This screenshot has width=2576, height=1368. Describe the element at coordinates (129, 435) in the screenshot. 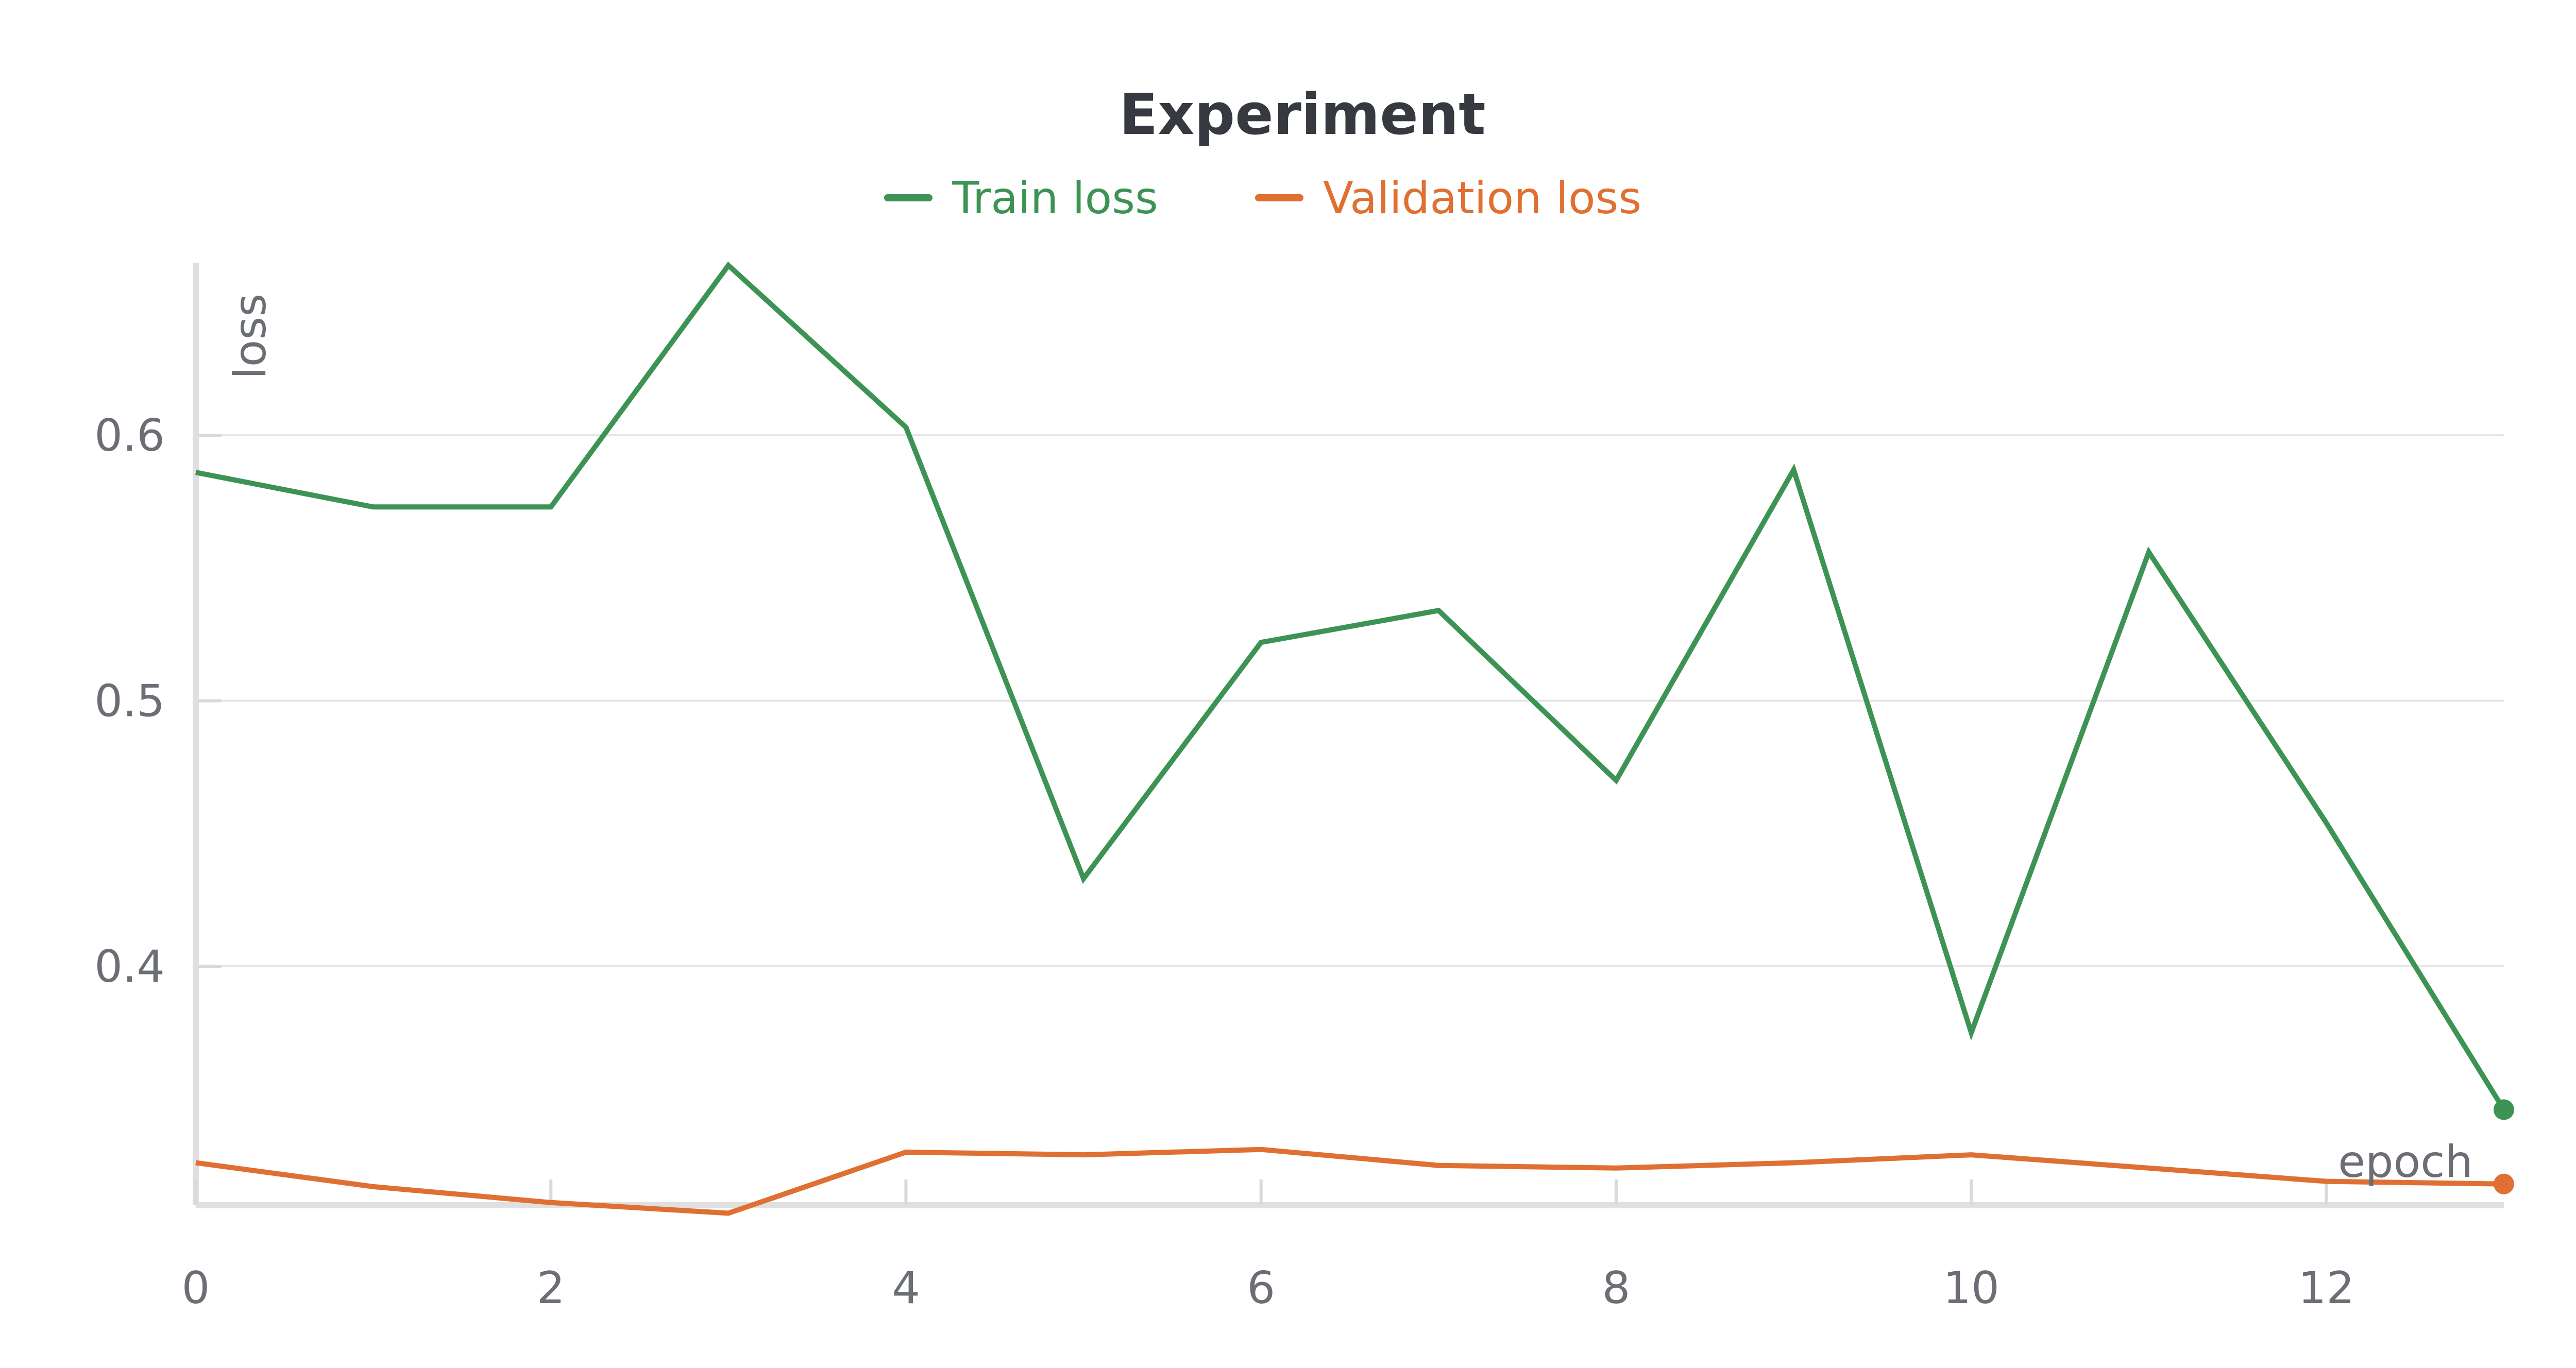

I see `y-tick-label: 0.6` at that location.